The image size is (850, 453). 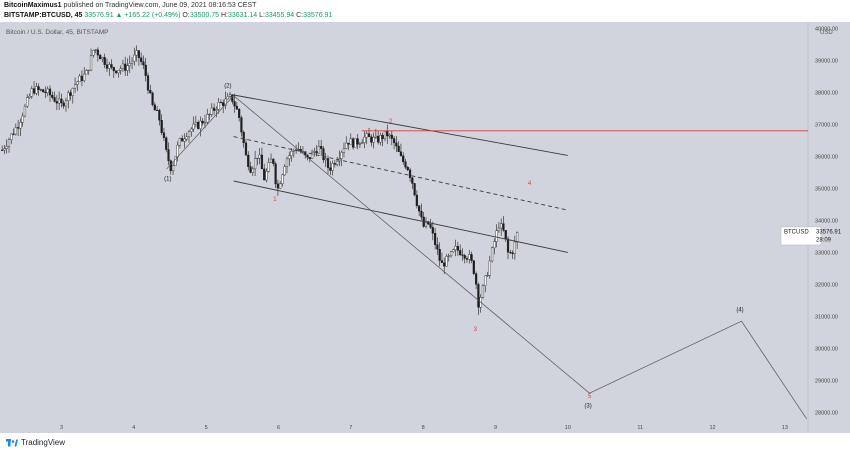 I want to click on wave-label: 1, so click(x=275, y=200).